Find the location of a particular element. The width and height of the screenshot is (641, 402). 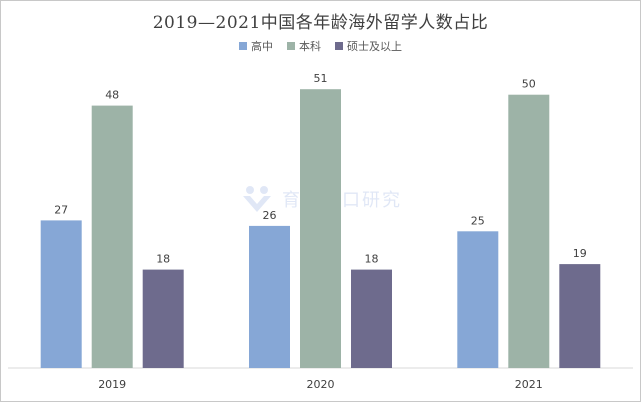

legend-item-series-0: 高中 is located at coordinates (256, 46).